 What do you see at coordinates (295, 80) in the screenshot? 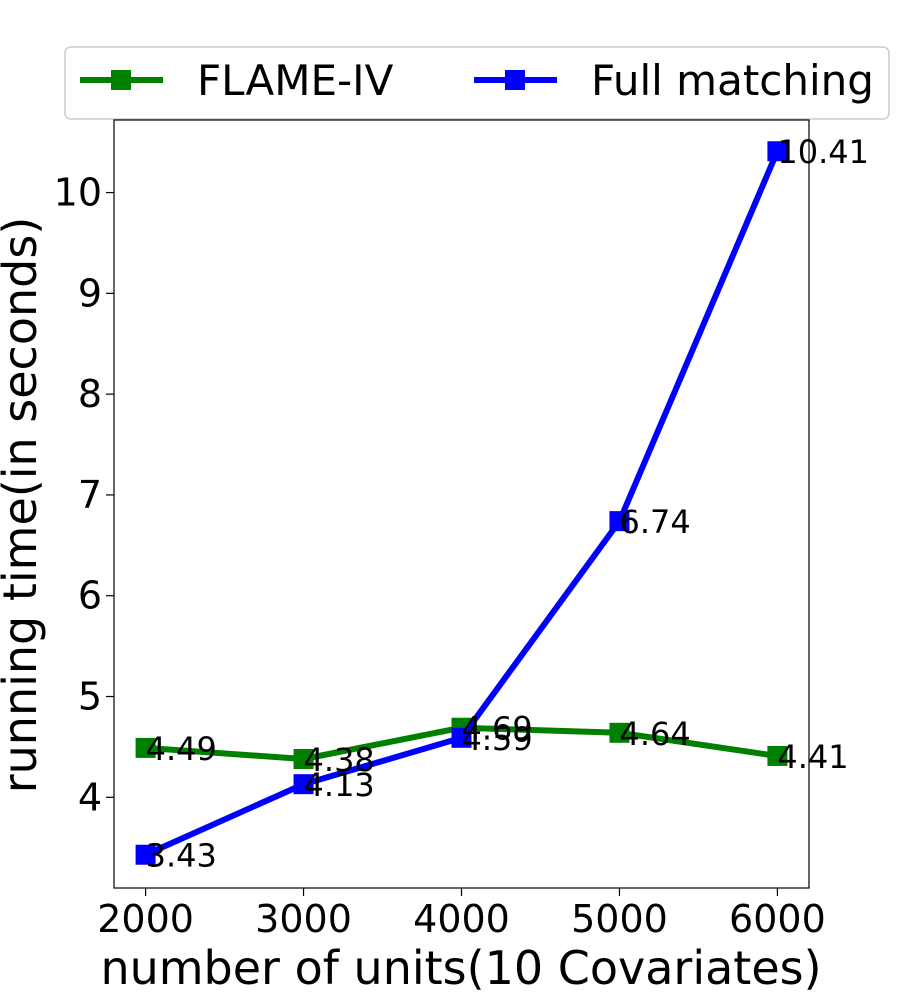
I see `legend-label-flame-iv: FLAME-IV` at bounding box center [295, 80].